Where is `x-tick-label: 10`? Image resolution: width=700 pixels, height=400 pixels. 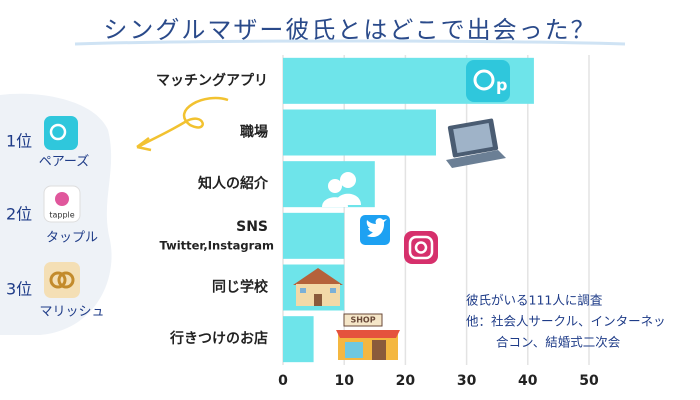
x-tick-label: 10 is located at coordinates (344, 381).